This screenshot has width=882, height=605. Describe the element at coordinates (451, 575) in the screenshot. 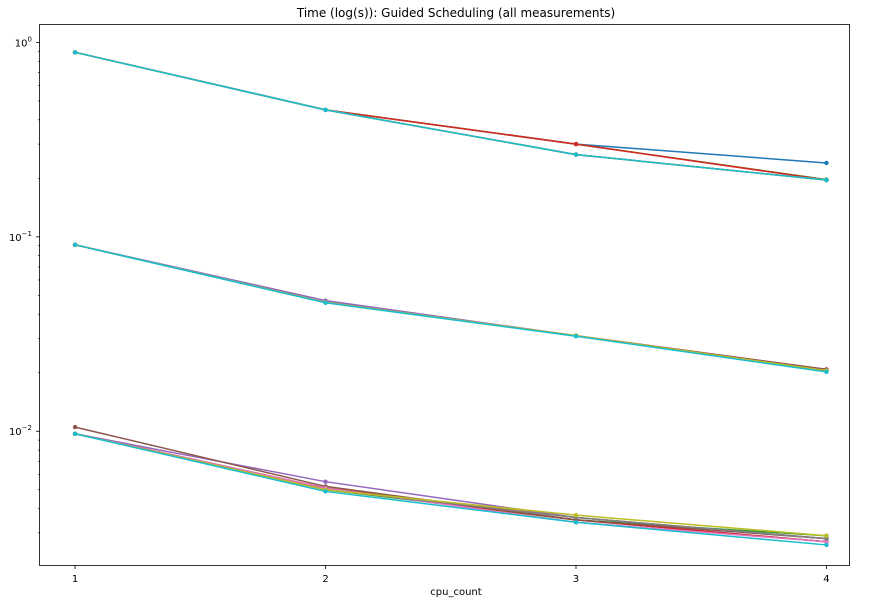

I see `x-axis: 1 2 3 4` at that location.